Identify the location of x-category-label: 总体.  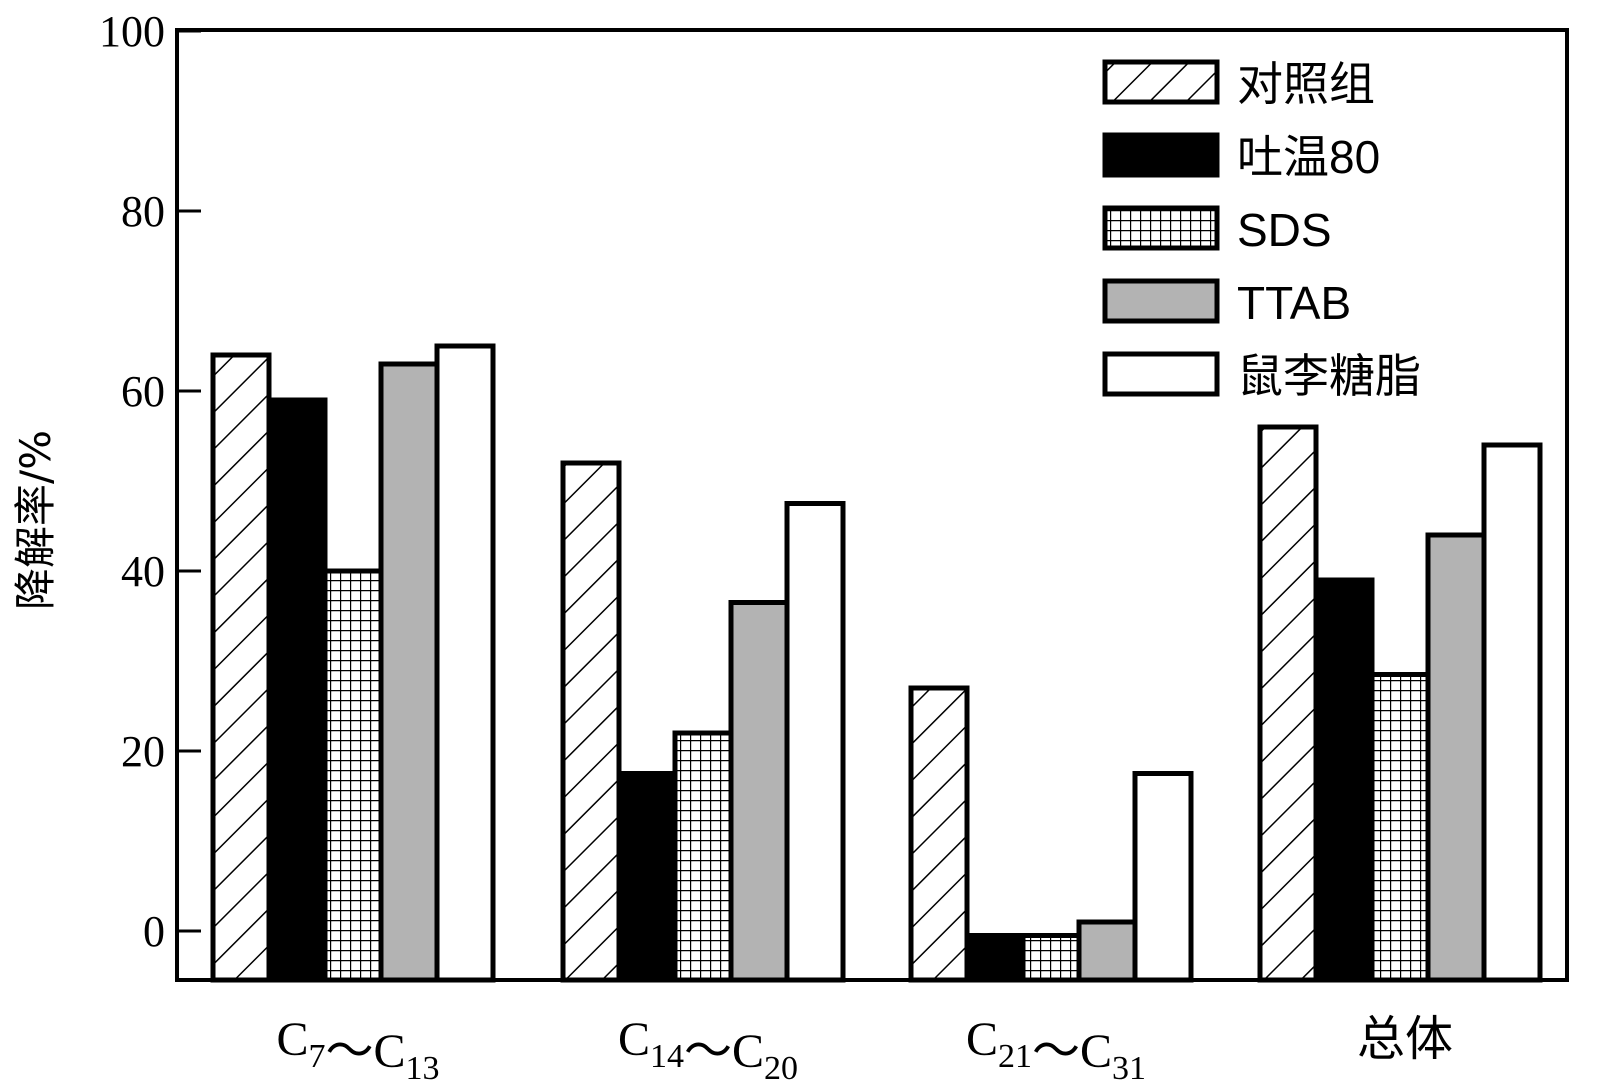
(1405, 1039).